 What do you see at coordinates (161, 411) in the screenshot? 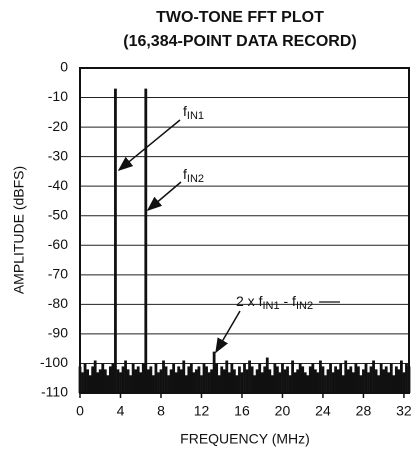
I see `x-tick-label: 8` at bounding box center [161, 411].